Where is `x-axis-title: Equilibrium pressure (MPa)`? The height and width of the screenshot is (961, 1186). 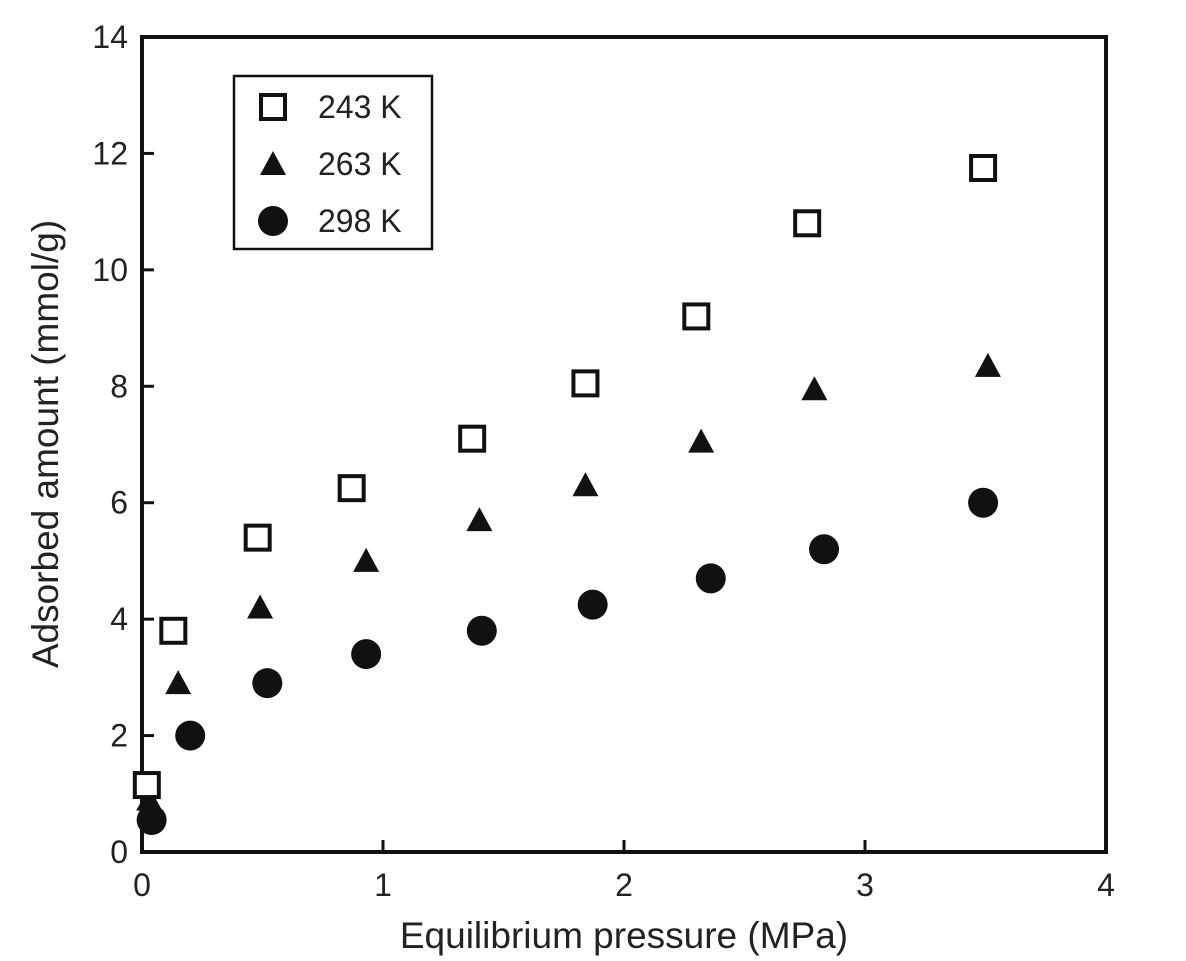 x-axis-title: Equilibrium pressure (MPa) is located at coordinates (624, 935).